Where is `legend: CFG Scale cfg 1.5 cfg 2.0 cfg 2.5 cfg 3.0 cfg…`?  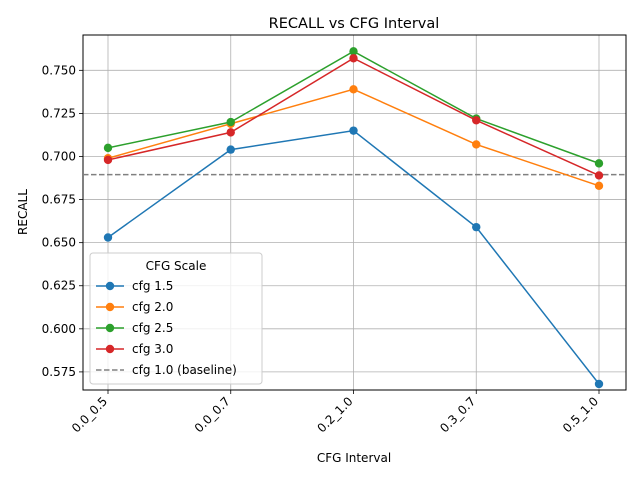 legend: CFG Scale cfg 1.5 cfg 2.0 cfg 2.5 cfg 3.0 cfg… is located at coordinates (176, 318).